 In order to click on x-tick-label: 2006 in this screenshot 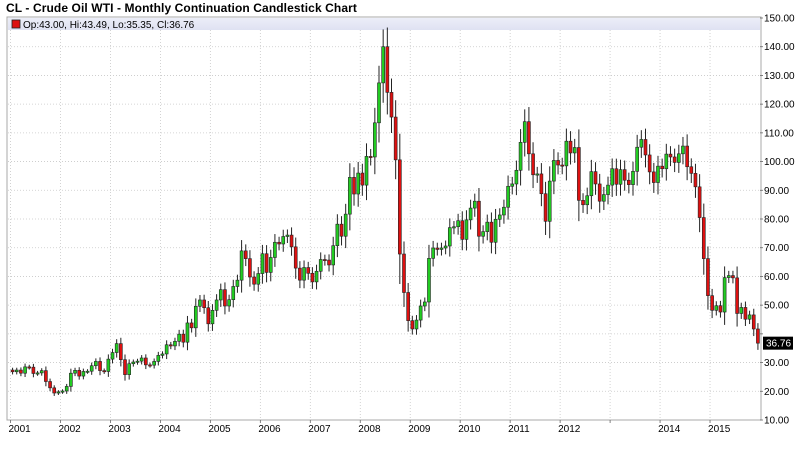, I will do `click(269, 429)`.